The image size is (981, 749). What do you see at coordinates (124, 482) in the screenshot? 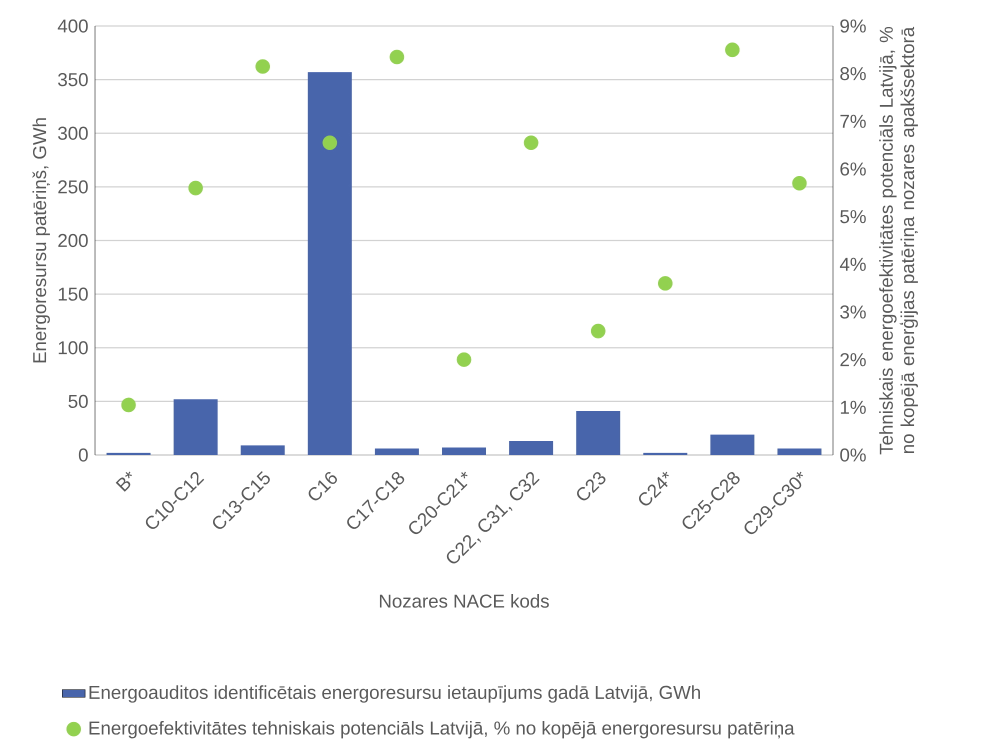
I see `x-tick-label: B*` at bounding box center [124, 482].